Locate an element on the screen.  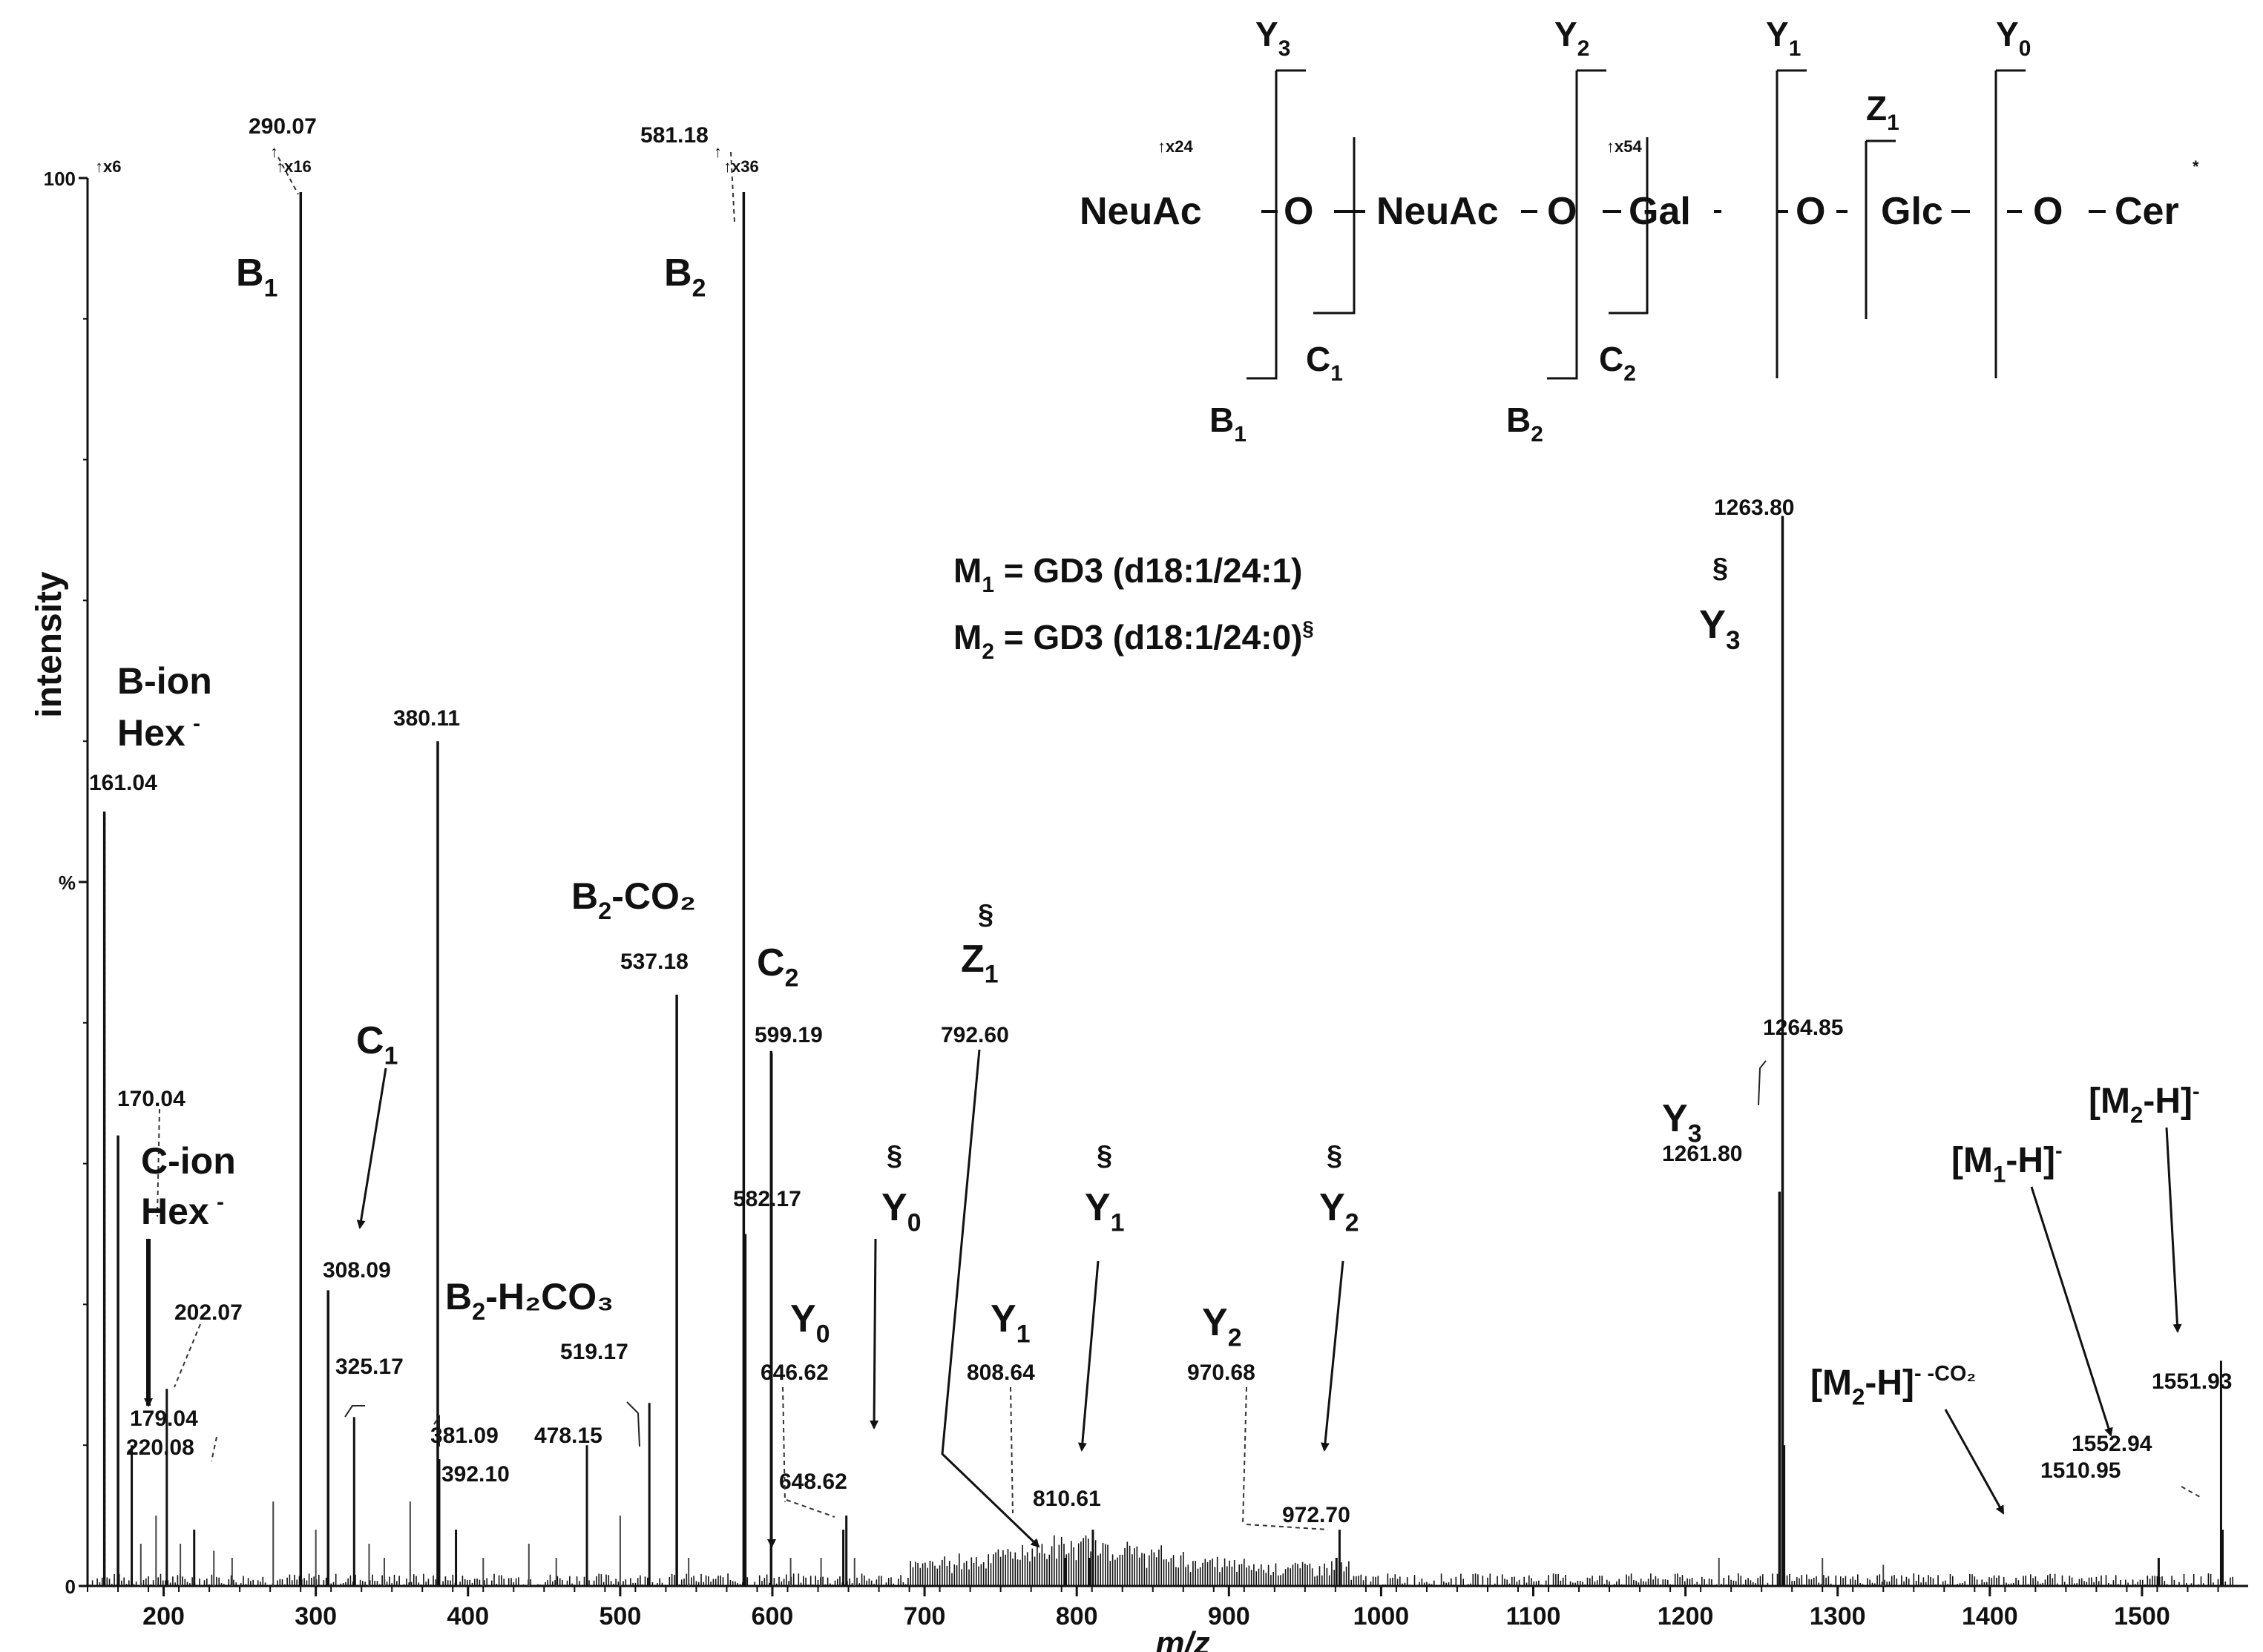
peak-label-325.17: 325.17 is located at coordinates (369, 1367).